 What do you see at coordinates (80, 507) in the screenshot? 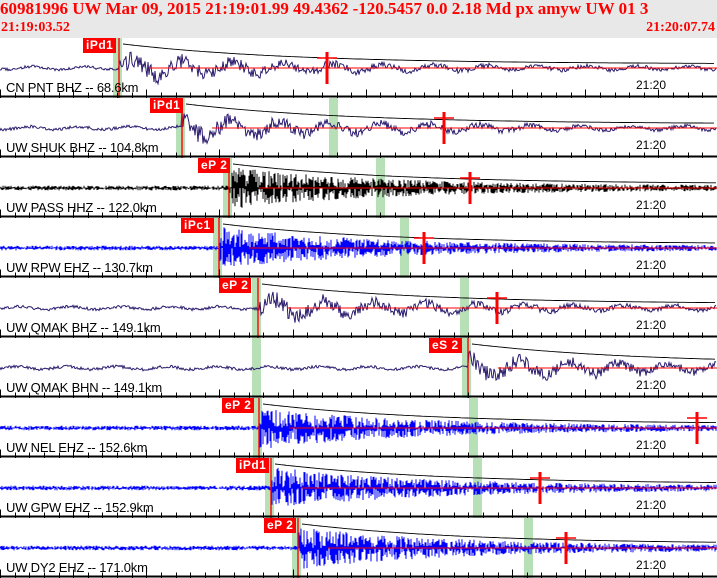
I see `channel-label: UW GPW EHZ -- 152.9km` at bounding box center [80, 507].